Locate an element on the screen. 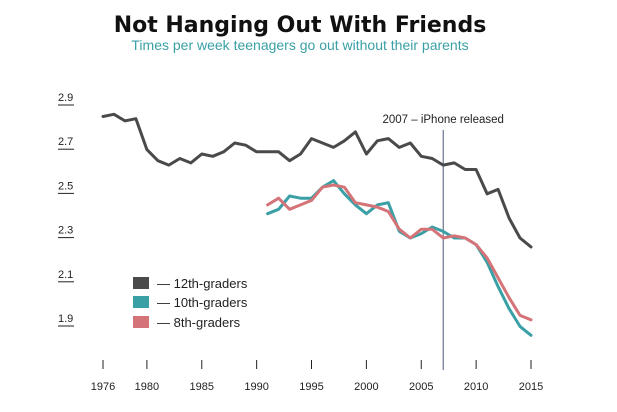 This screenshot has height=412, width=617. x-tick-label: 1995 is located at coordinates (311, 387).